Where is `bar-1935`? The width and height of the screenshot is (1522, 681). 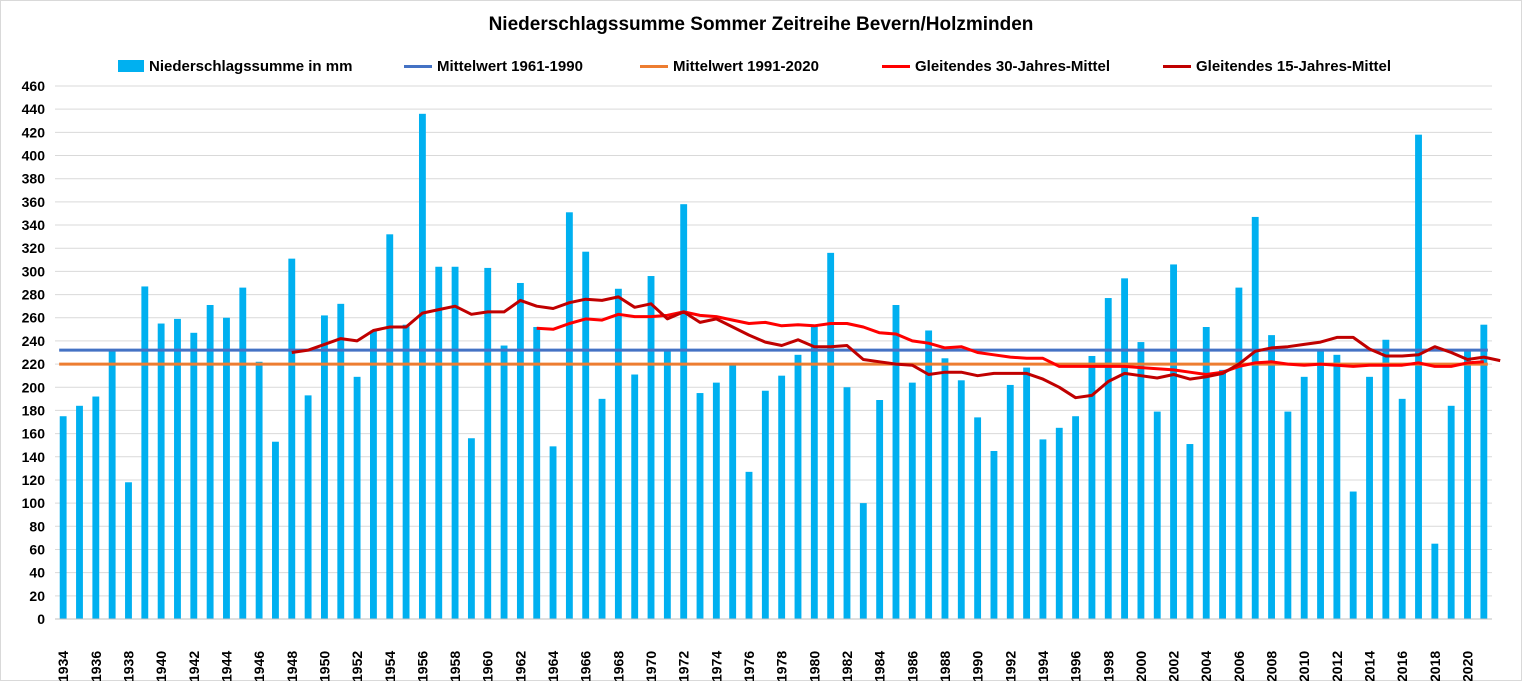 bar-1935 is located at coordinates (79, 512).